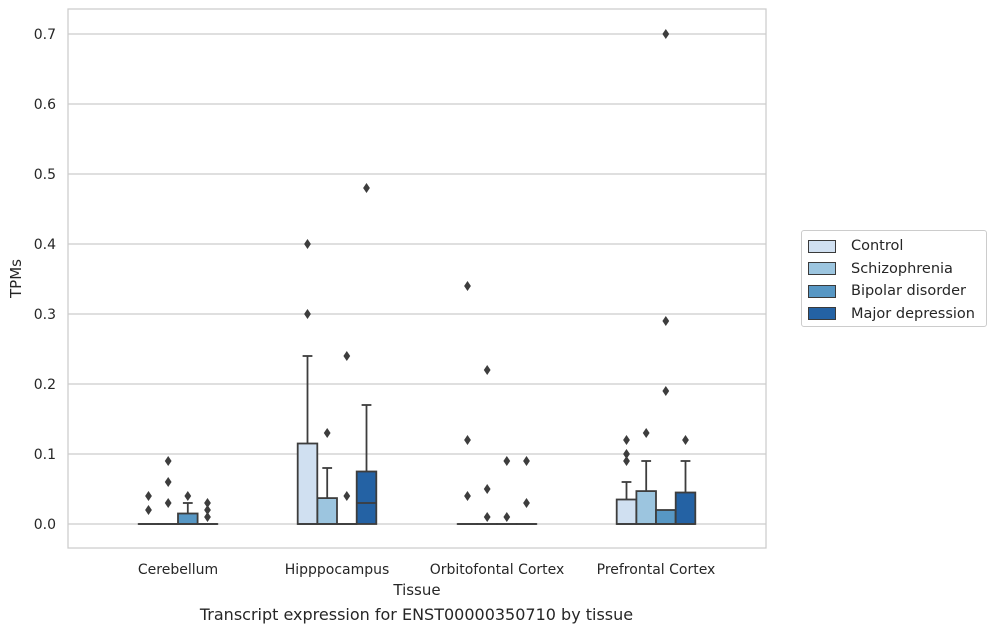 The image size is (997, 634). I want to click on y-tick-label: 0.1, so click(45, 455).